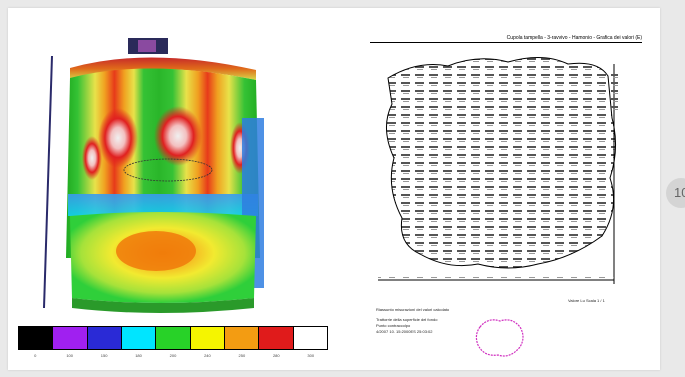 This screenshot has width=685, height=377. I want to click on scale-ticks: 0 100 150 180 200 240 250 280 300, so click(173, 355).